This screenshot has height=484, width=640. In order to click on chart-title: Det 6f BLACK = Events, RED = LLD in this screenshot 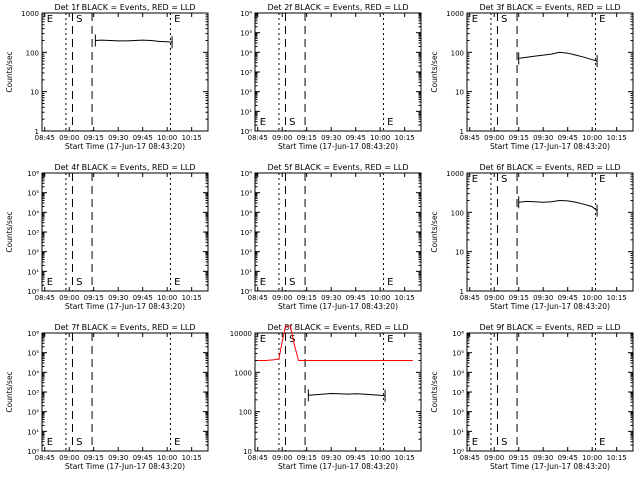, I will do `click(549, 167)`.